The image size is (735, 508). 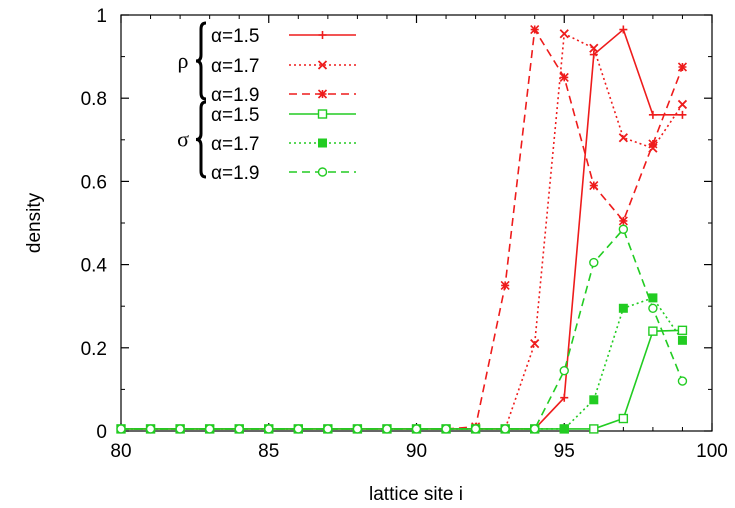 What do you see at coordinates (712, 451) in the screenshot?
I see `x-tick-label: 100` at bounding box center [712, 451].